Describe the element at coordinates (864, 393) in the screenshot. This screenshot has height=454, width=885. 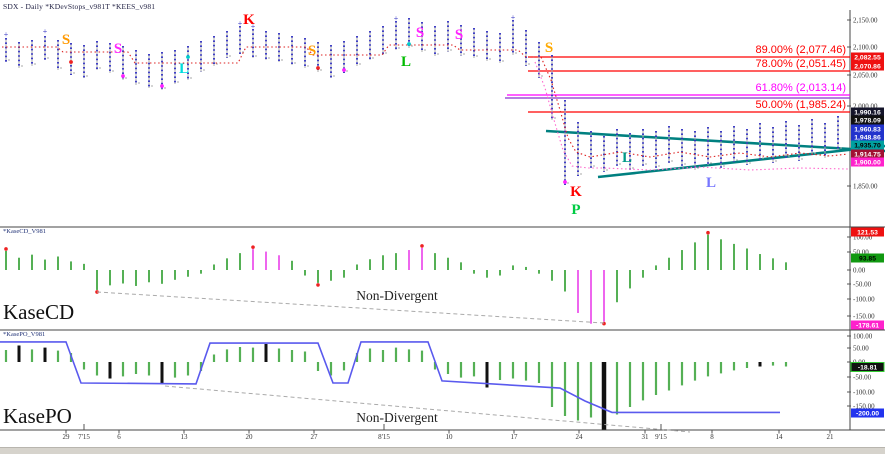
I see `kasepo-axis-label: -100.00` at that location.